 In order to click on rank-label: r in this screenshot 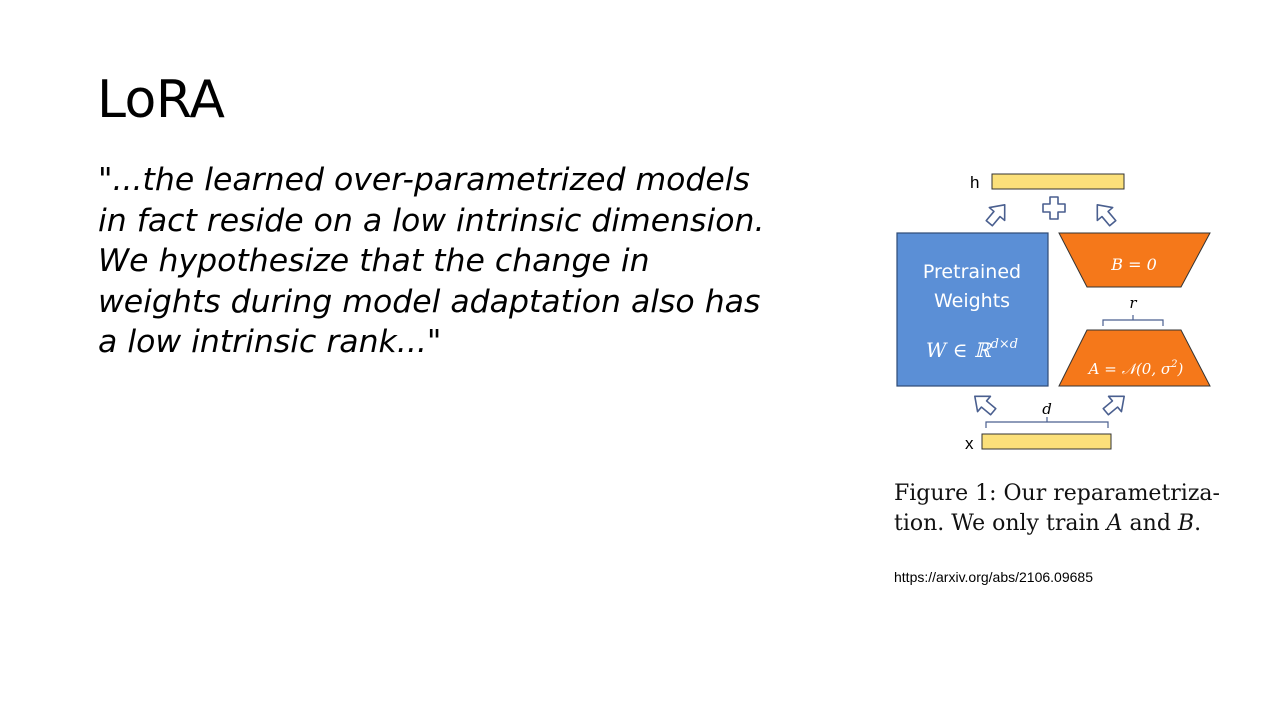, I will do `click(1133, 303)`.